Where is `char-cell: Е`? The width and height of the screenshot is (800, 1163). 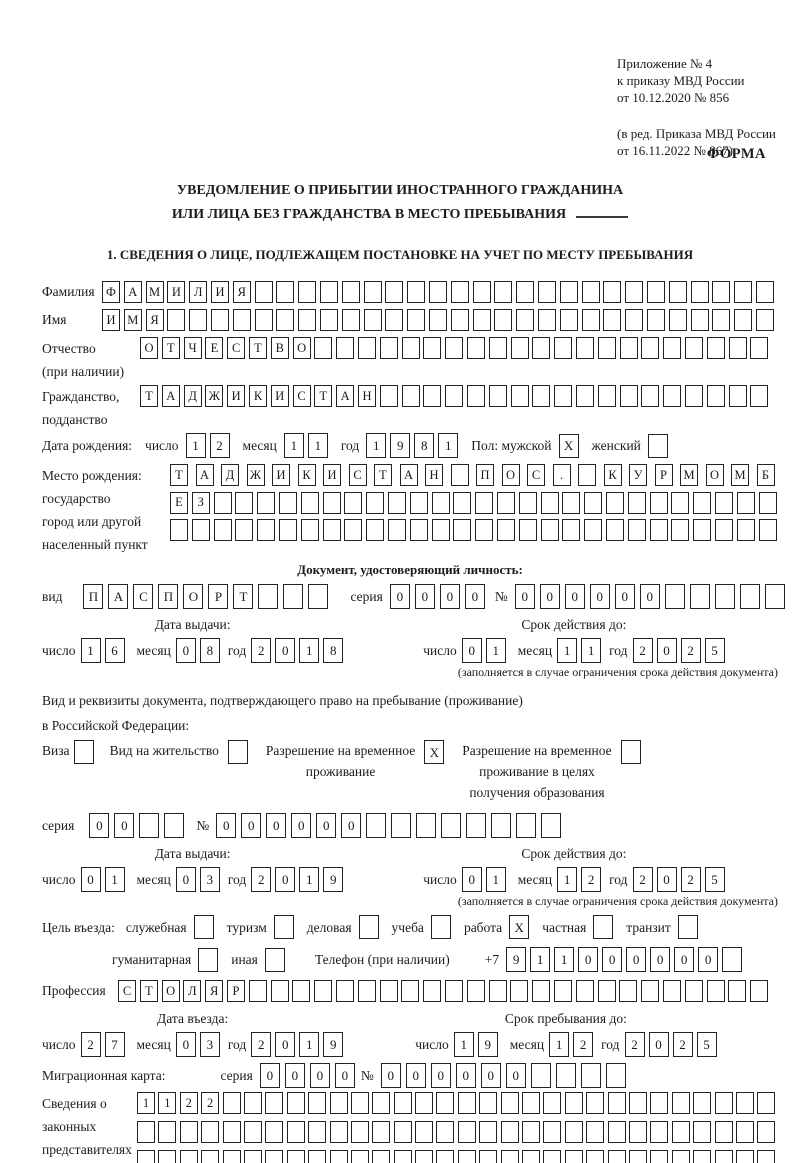 char-cell: Е is located at coordinates (214, 348).